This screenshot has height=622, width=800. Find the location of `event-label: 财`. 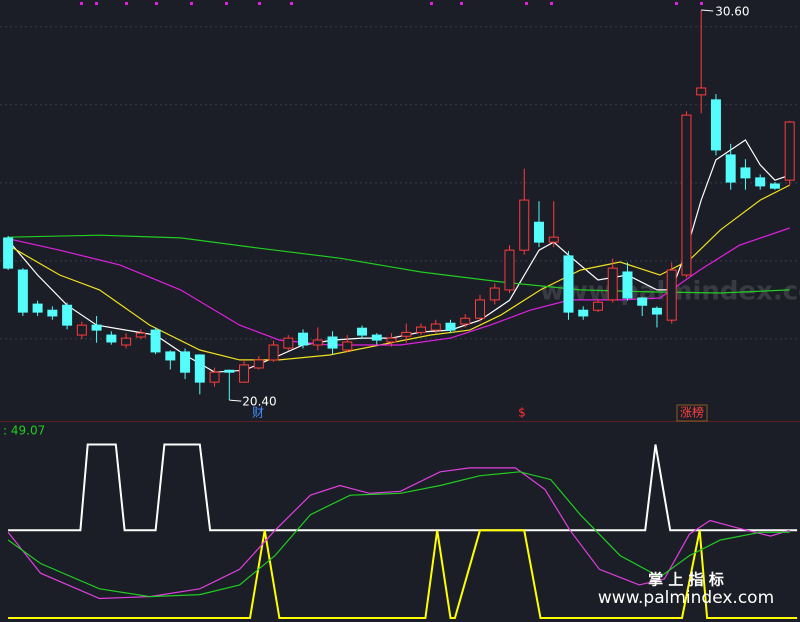

event-label: 财 is located at coordinates (258, 413).